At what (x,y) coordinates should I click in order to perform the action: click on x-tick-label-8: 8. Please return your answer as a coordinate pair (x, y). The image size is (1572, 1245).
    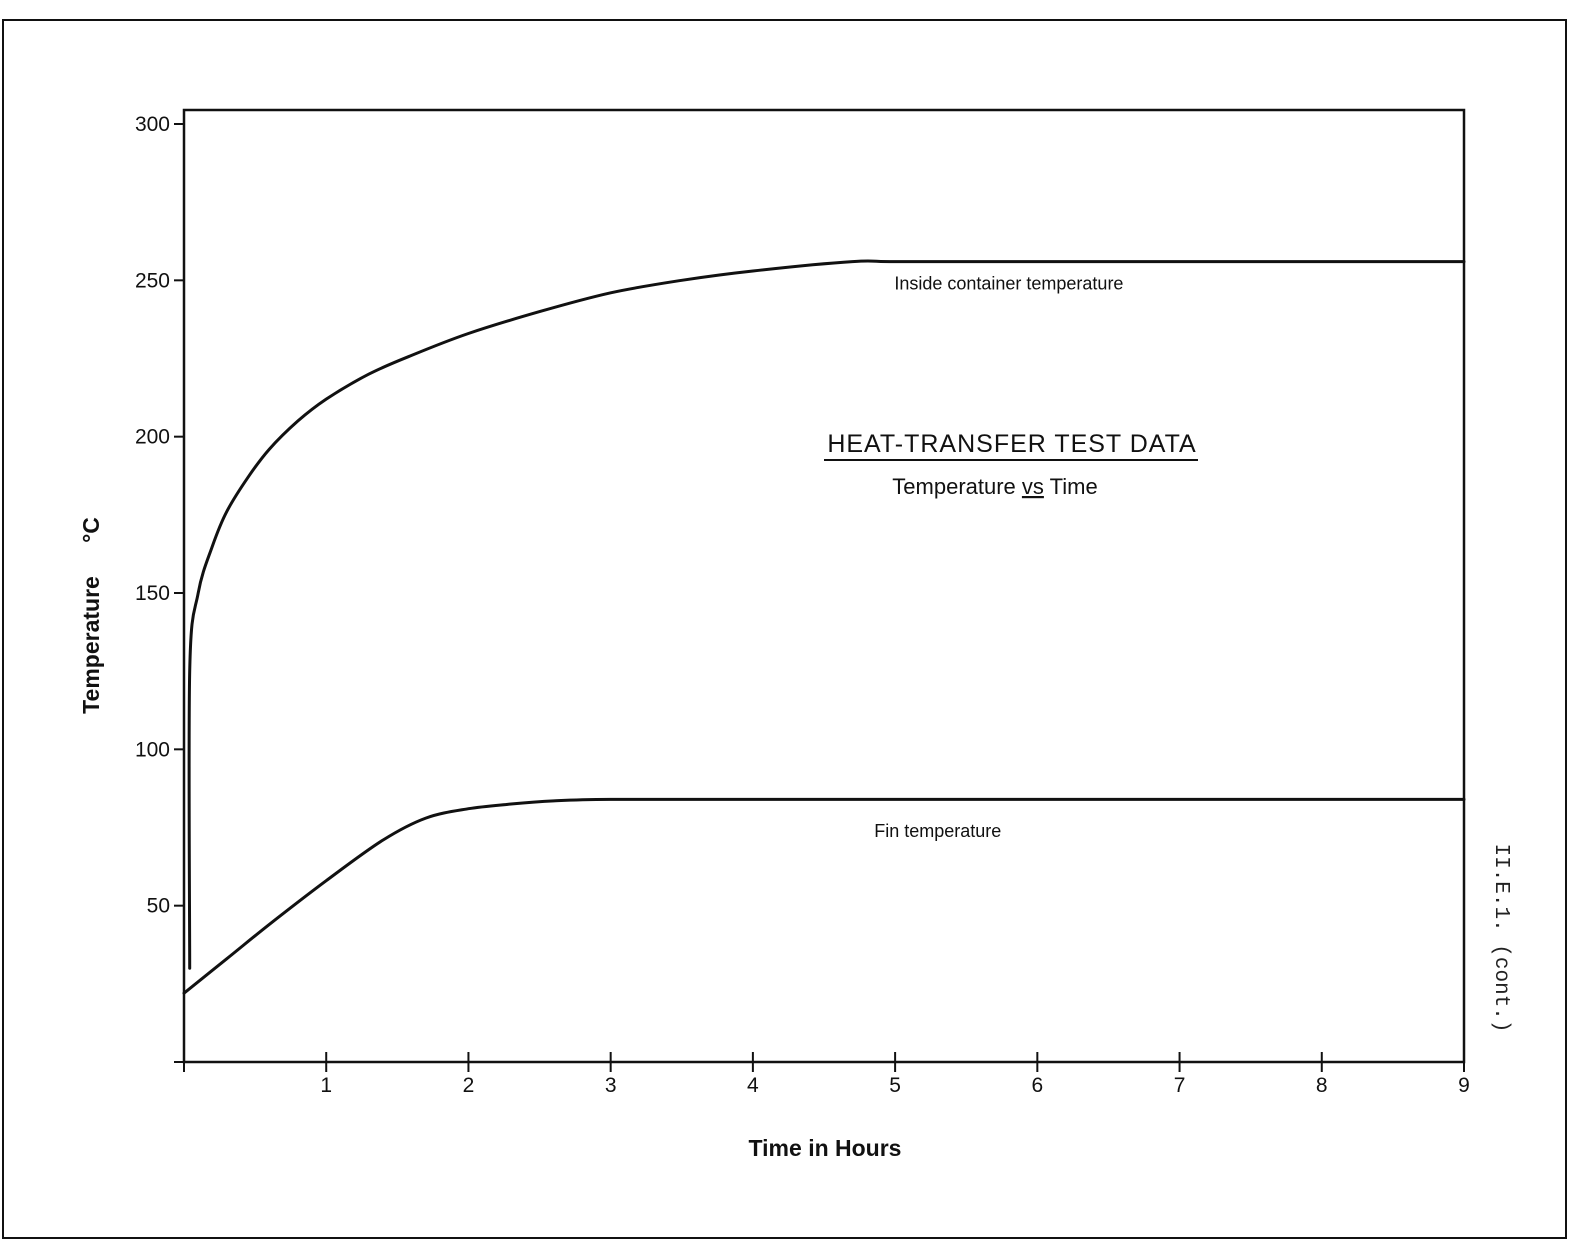
    Looking at the image, I should click on (1322, 1085).